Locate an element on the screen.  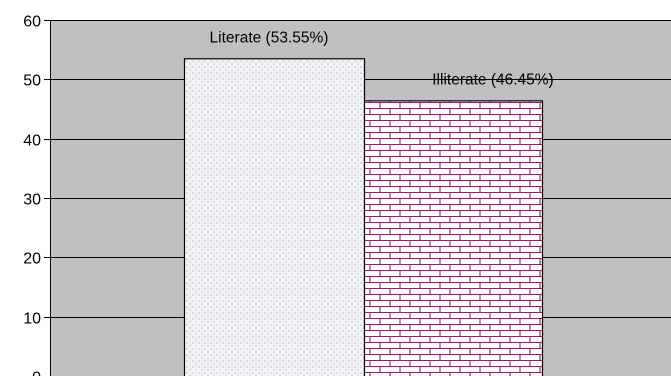
y-tick-label: 10 is located at coordinates (32, 319).